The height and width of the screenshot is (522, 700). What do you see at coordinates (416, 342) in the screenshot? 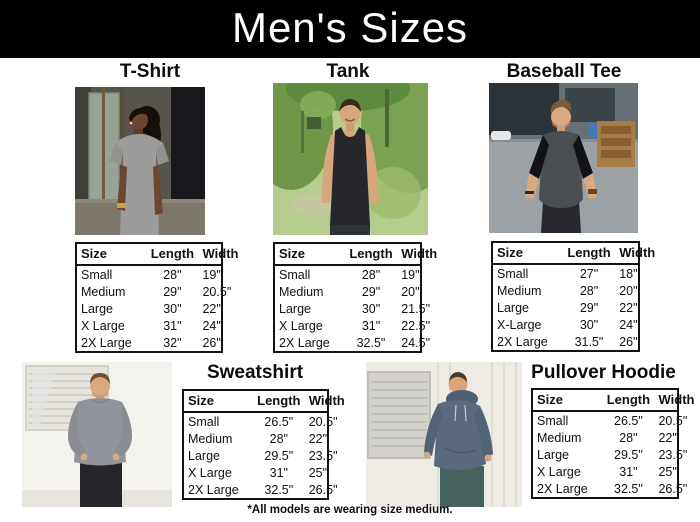
I see `size-cell: 24.5"` at bounding box center [416, 342].